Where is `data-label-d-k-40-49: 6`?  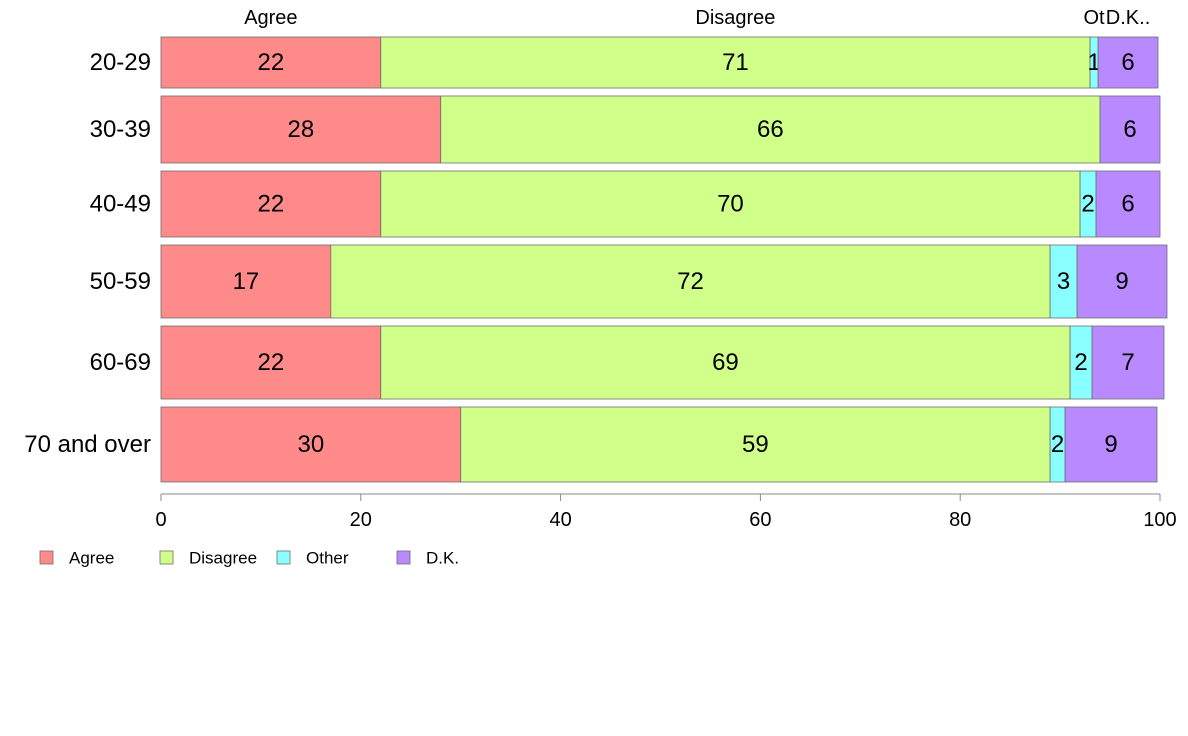 data-label-d-k-40-49: 6 is located at coordinates (1127, 204).